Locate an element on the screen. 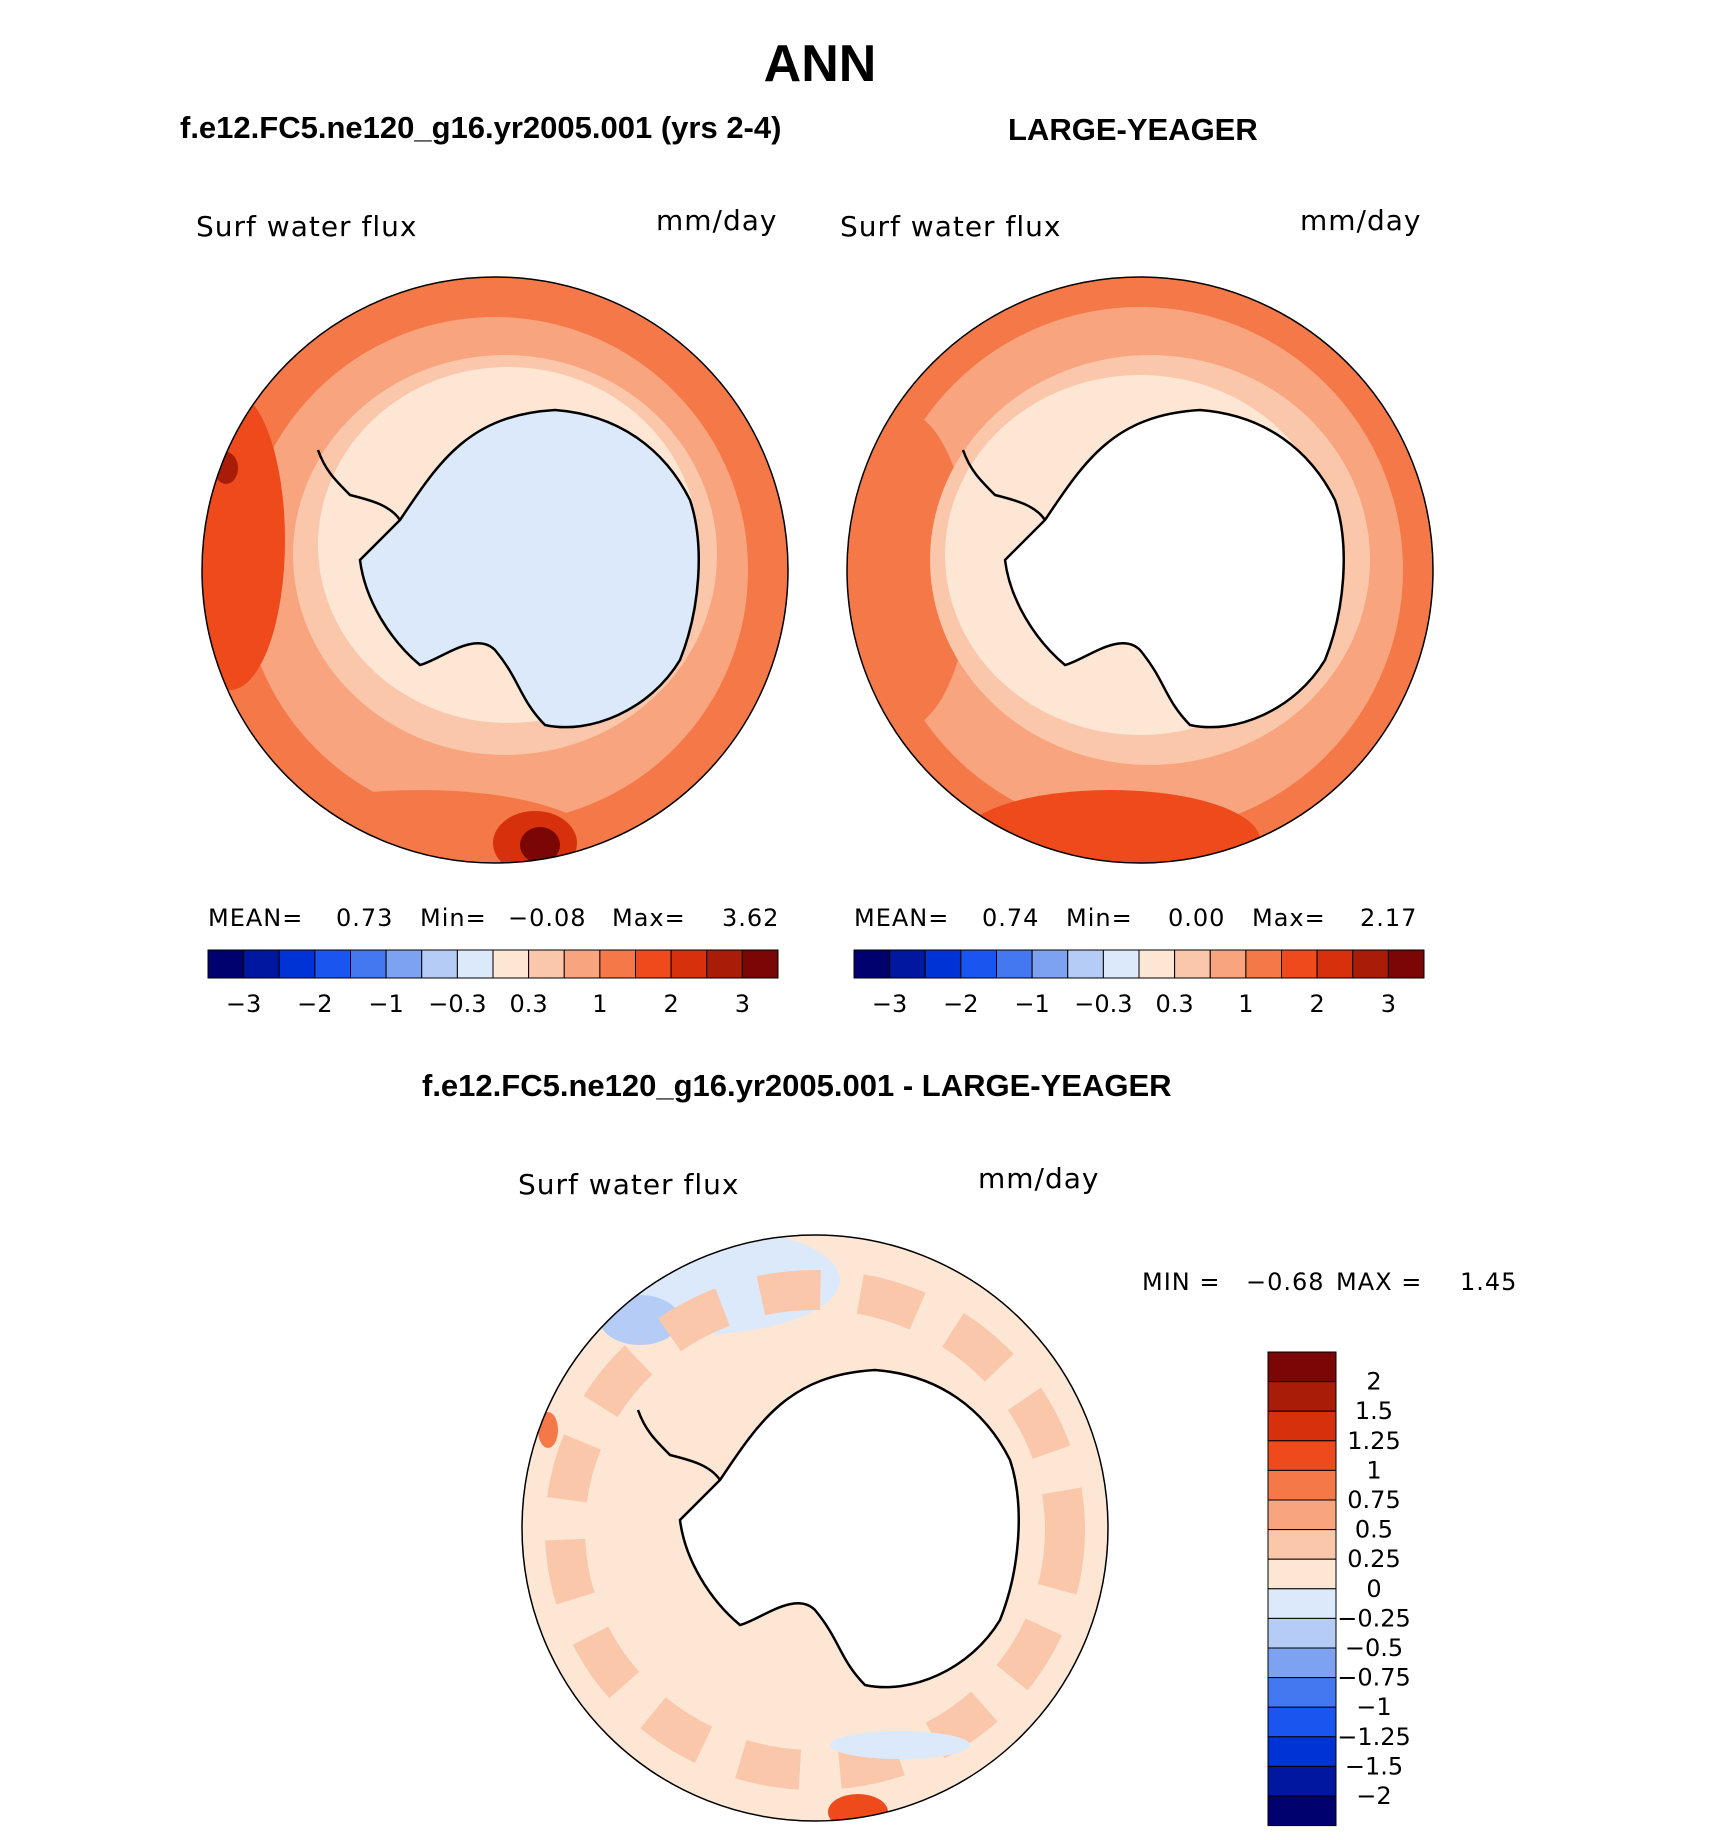 The width and height of the screenshot is (1710, 1840). diff-min: −0.68 is located at coordinates (1285, 1282).